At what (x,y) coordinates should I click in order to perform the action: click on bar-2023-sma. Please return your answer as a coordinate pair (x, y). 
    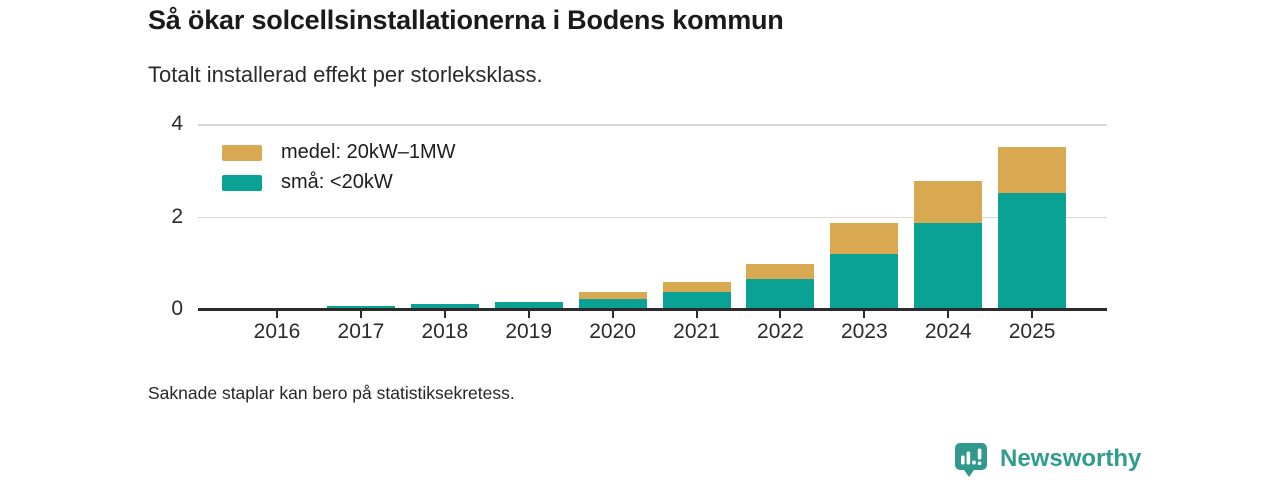
    Looking at the image, I should click on (864, 281).